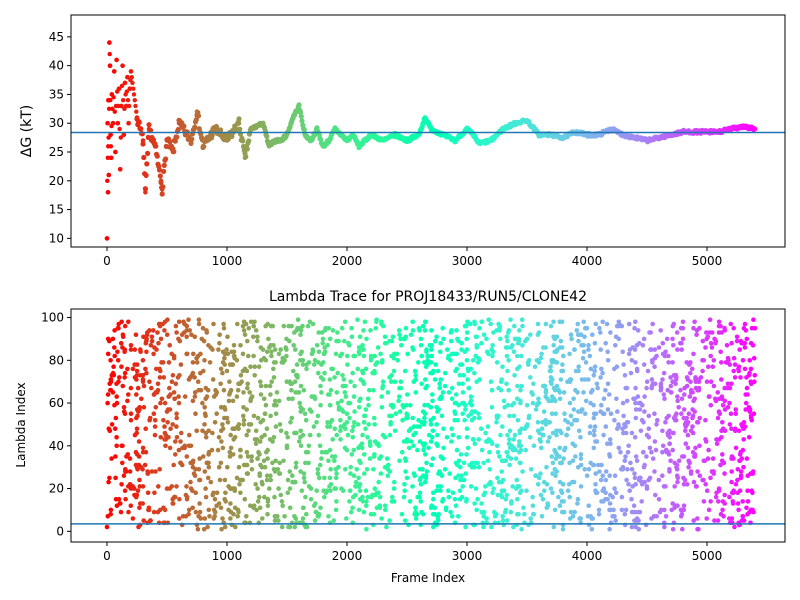 The image size is (800, 600). What do you see at coordinates (587, 556) in the screenshot?
I see `lambda-x-tick-label: 4000` at bounding box center [587, 556].